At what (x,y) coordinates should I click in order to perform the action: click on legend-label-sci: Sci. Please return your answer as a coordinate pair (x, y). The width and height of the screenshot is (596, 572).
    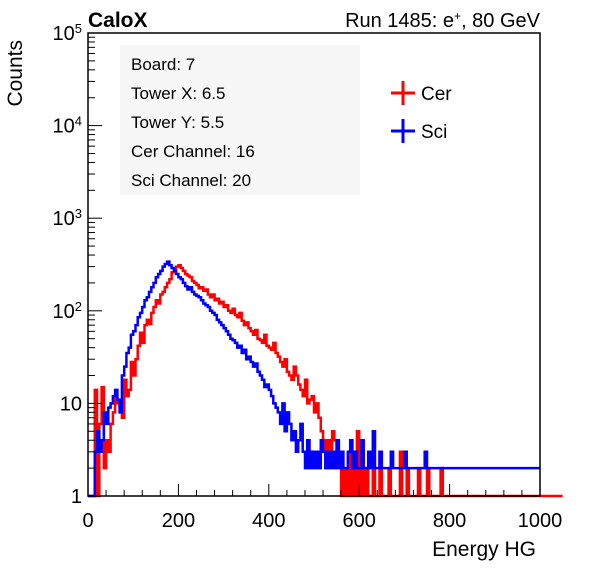
    Looking at the image, I should click on (434, 132).